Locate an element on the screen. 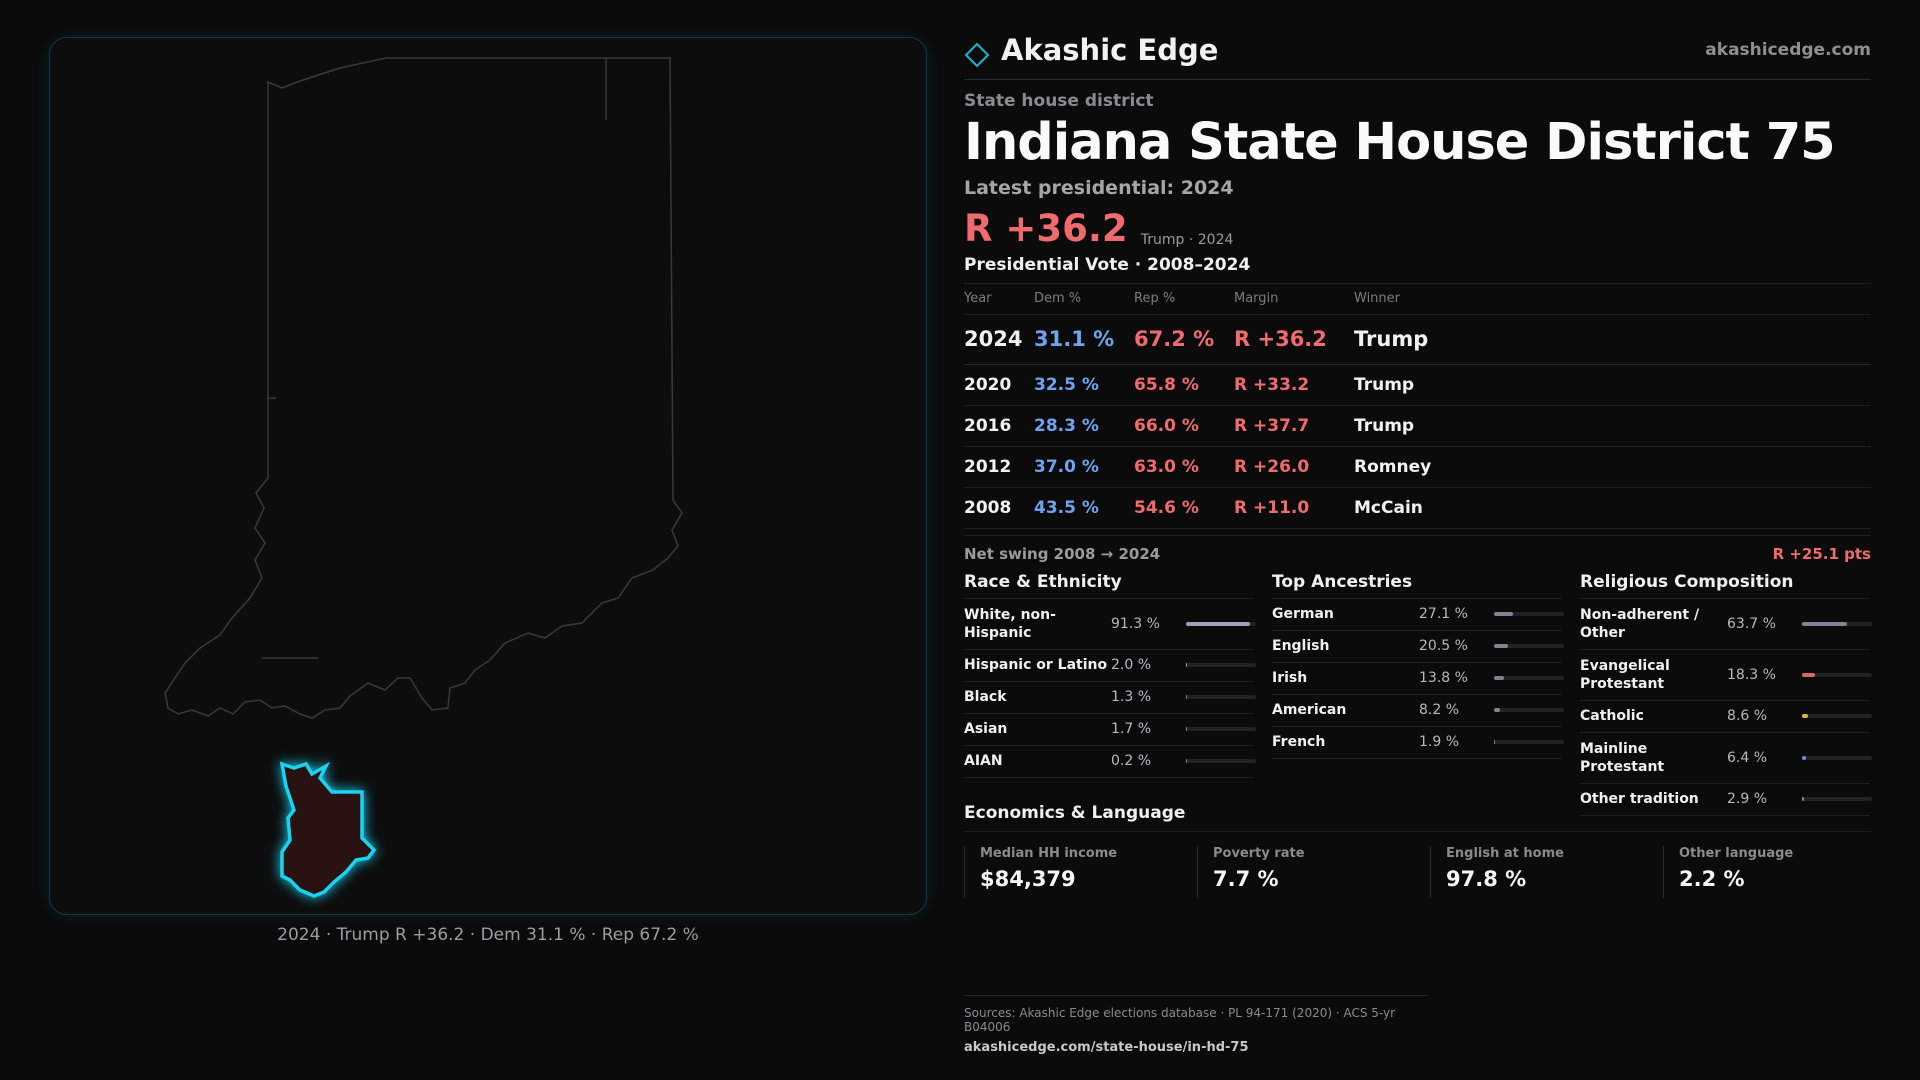 The height and width of the screenshot is (1080, 1920). row-margin: R +26.0 is located at coordinates (1294, 467).